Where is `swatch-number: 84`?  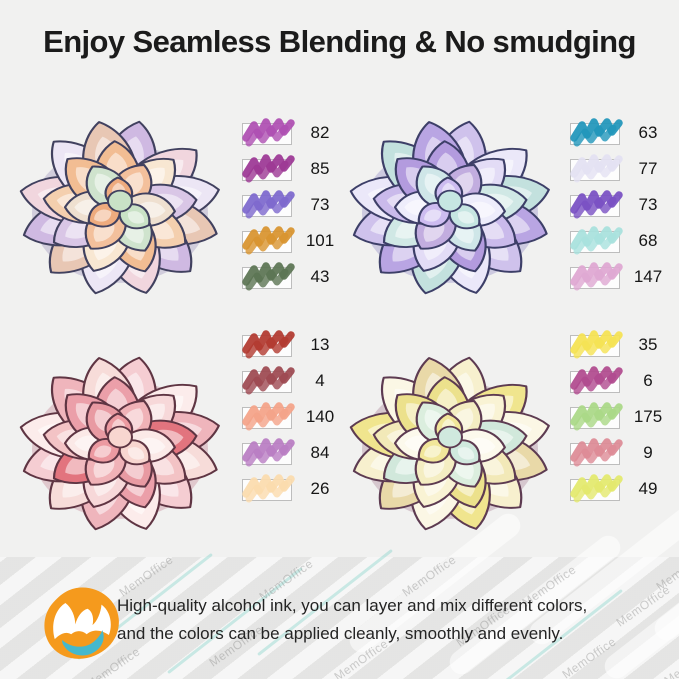
swatch-number: 84 is located at coordinates (320, 452).